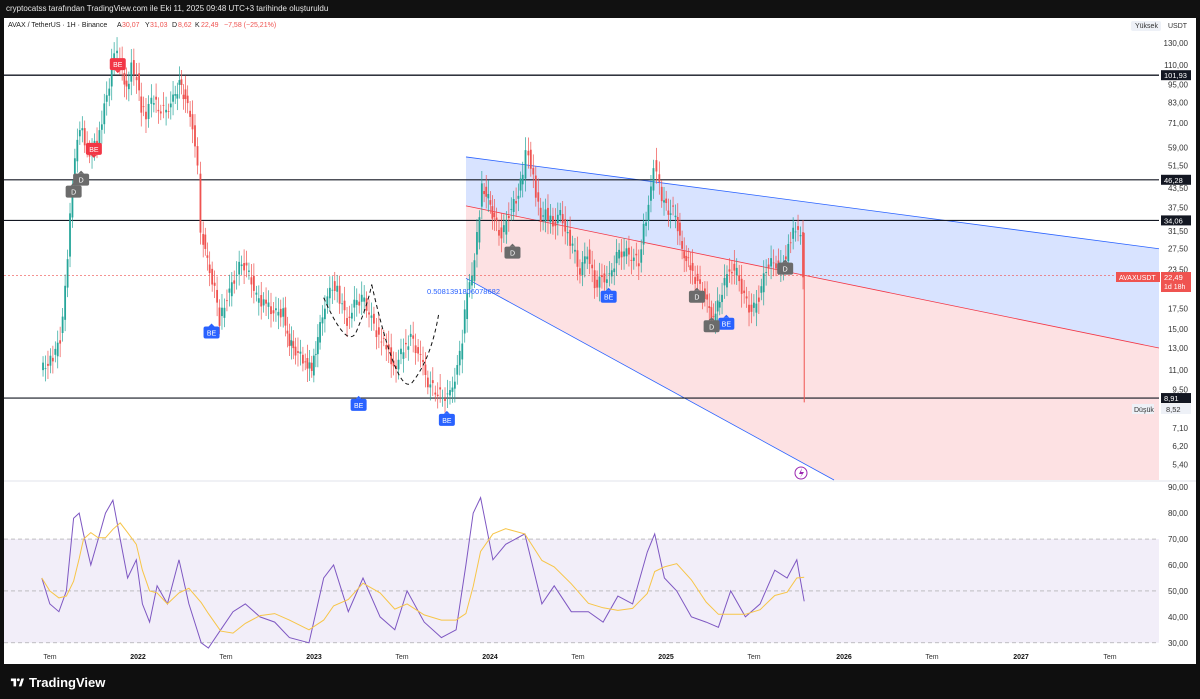 This screenshot has width=1200, height=699. I want to click on channel-upper-line, so click(812, 203).